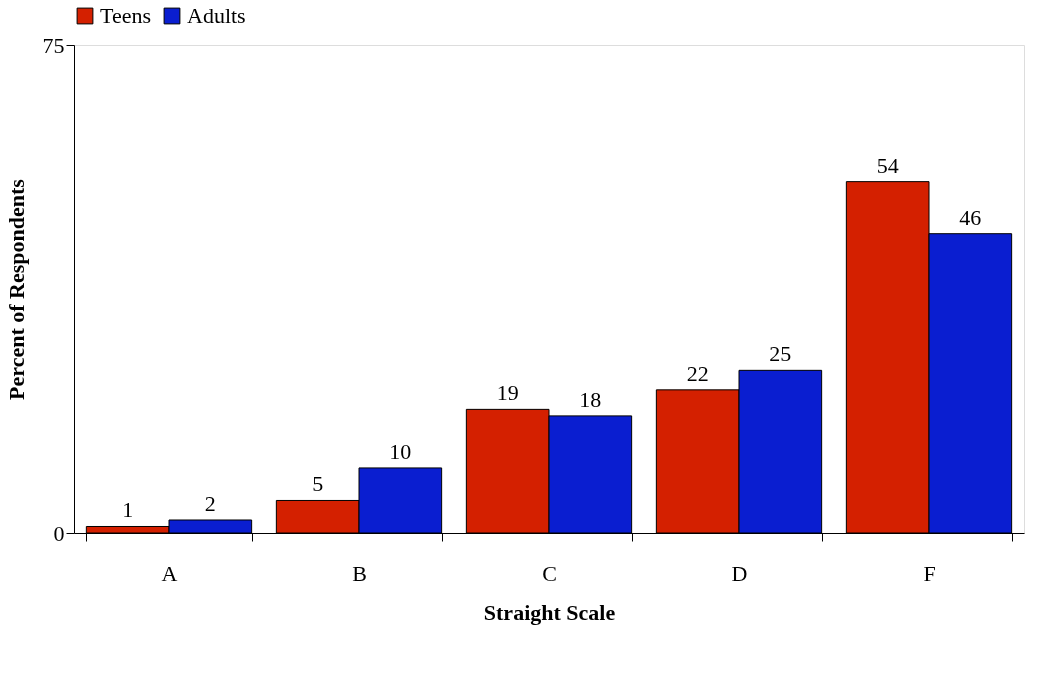  I want to click on data-label: 19, so click(507, 393).